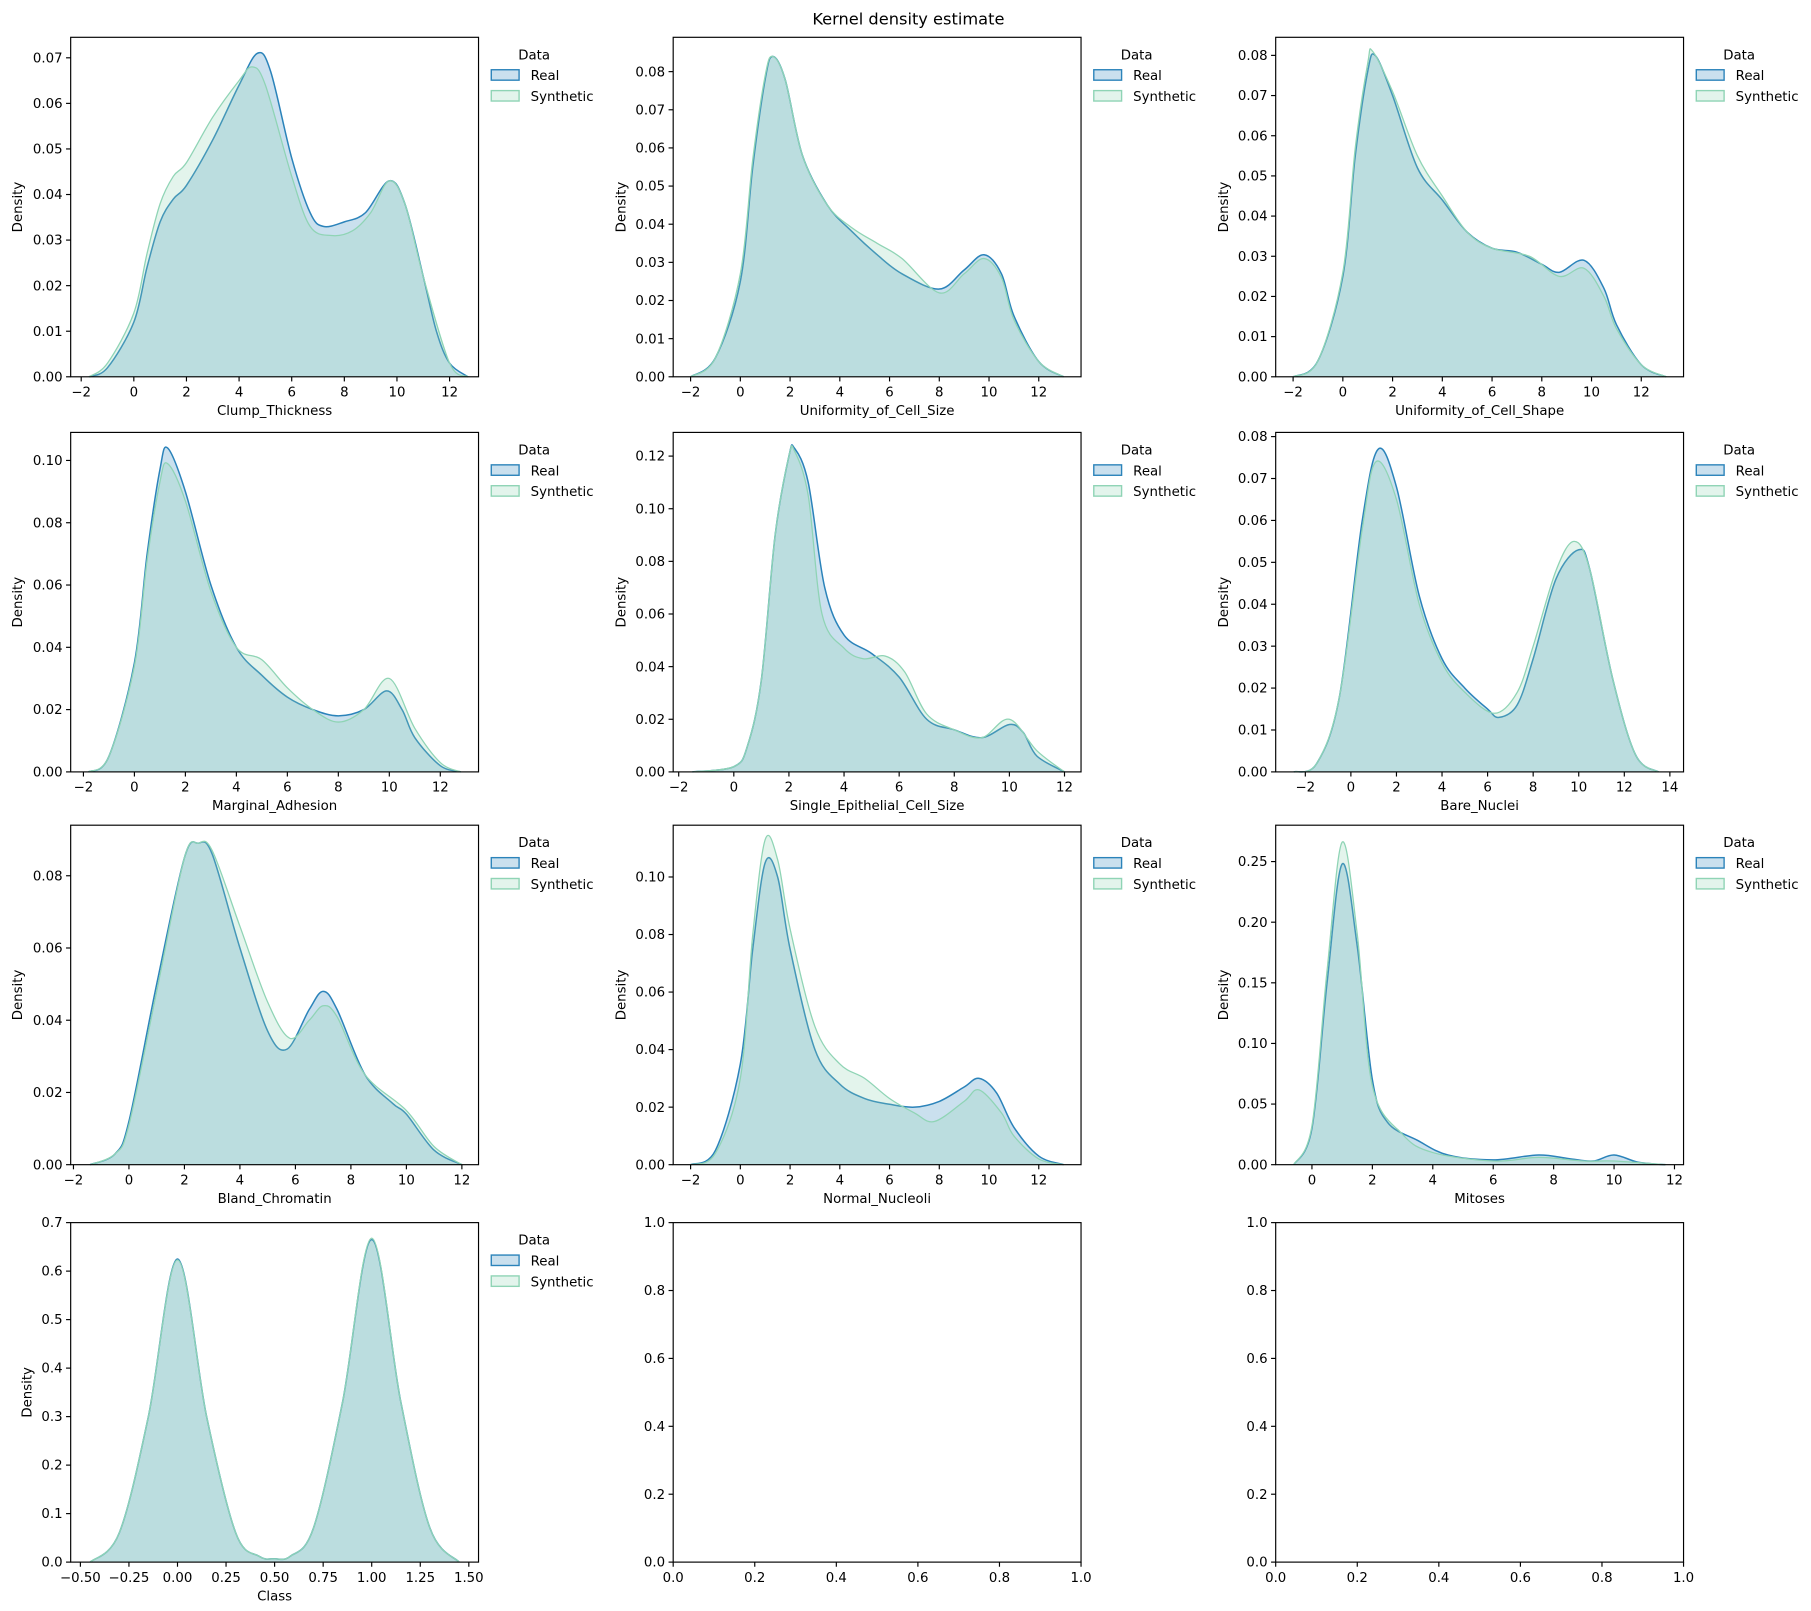 Image resolution: width=1811 pixels, height=1611 pixels. I want to click on x-axis-label: Mitoses, so click(1479, 1199).